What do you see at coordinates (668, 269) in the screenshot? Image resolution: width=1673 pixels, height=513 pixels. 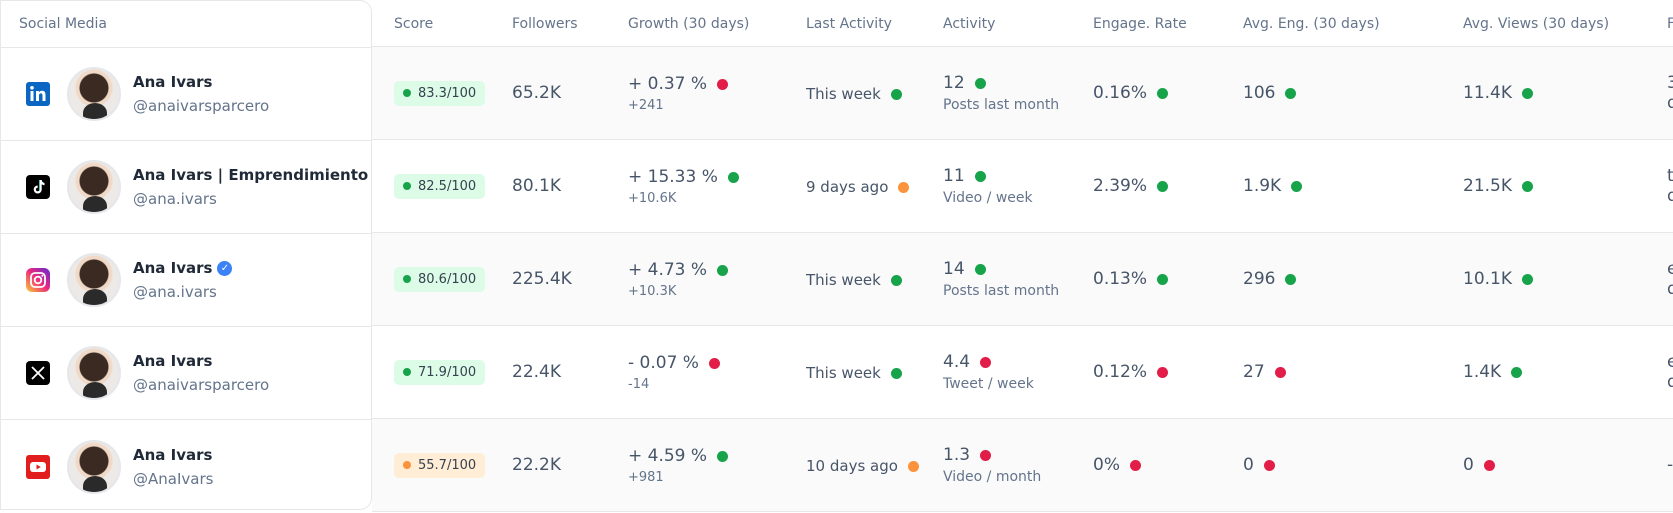 I see `growth-value: + 4.73 %` at bounding box center [668, 269].